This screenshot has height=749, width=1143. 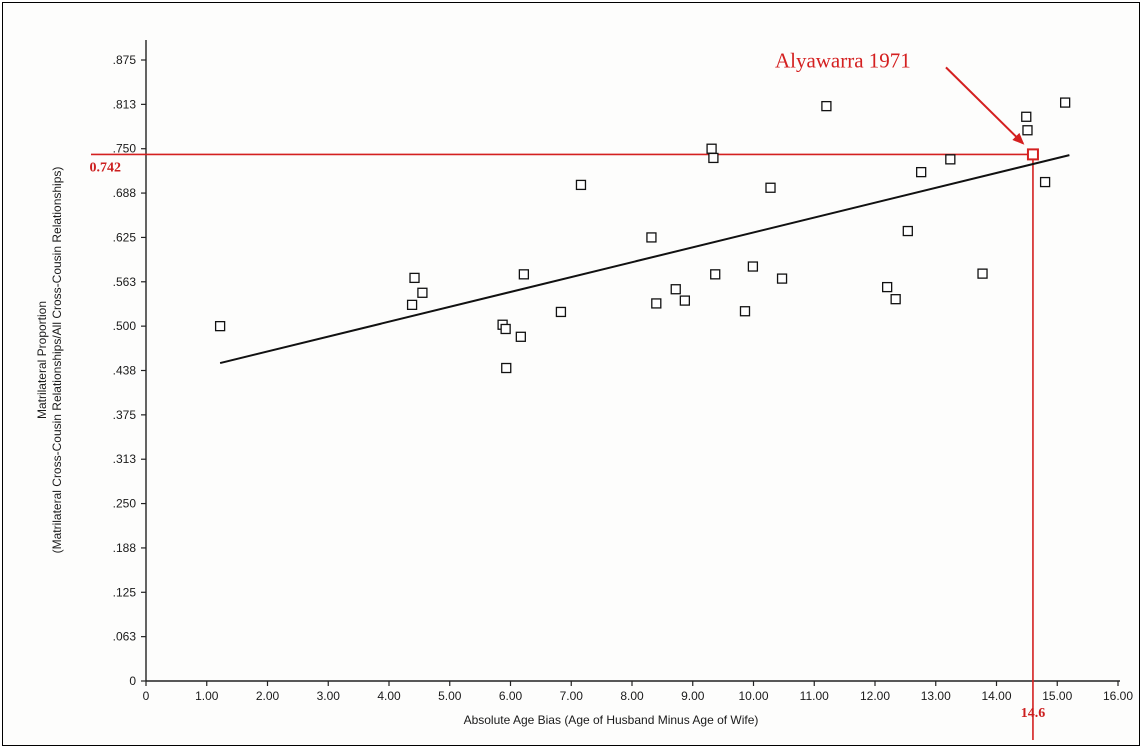 What do you see at coordinates (693, 696) in the screenshot?
I see `x-tick-label: 9.00` at bounding box center [693, 696].